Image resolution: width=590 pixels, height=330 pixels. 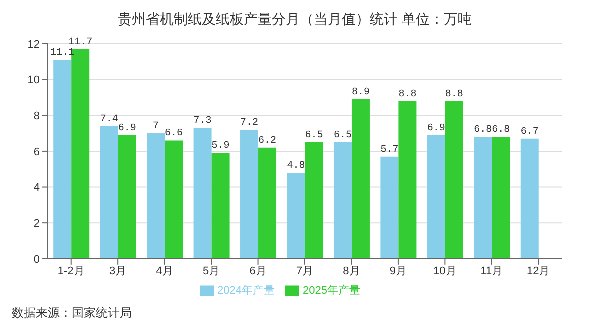 I want to click on data-label: 6.6, so click(x=174, y=134).